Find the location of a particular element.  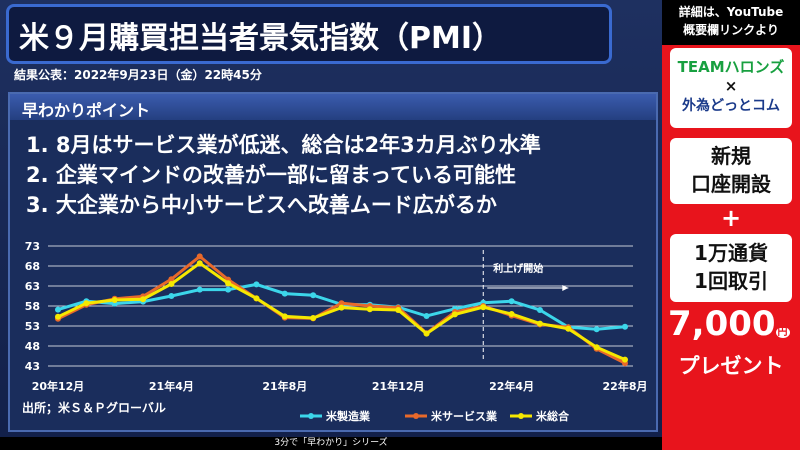

brand1: TEAMハロンズ is located at coordinates (731, 67).